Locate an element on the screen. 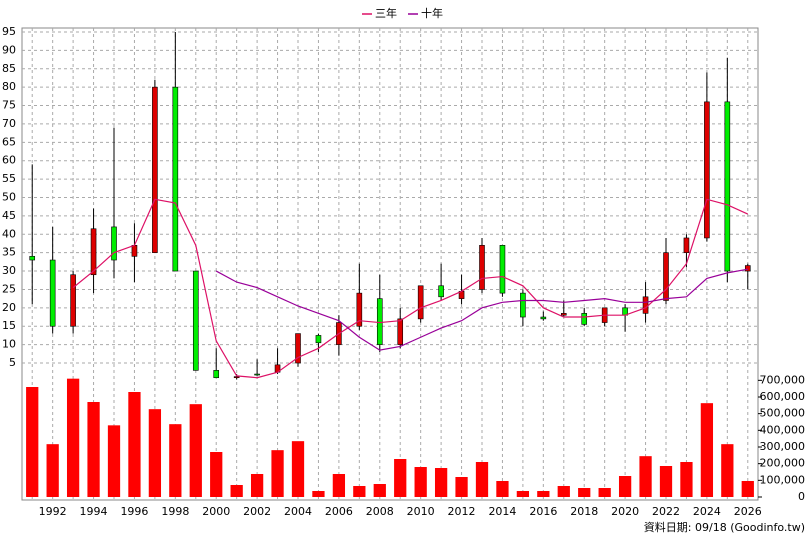 The image size is (808, 540). x-tick-label: 1998 is located at coordinates (175, 511).